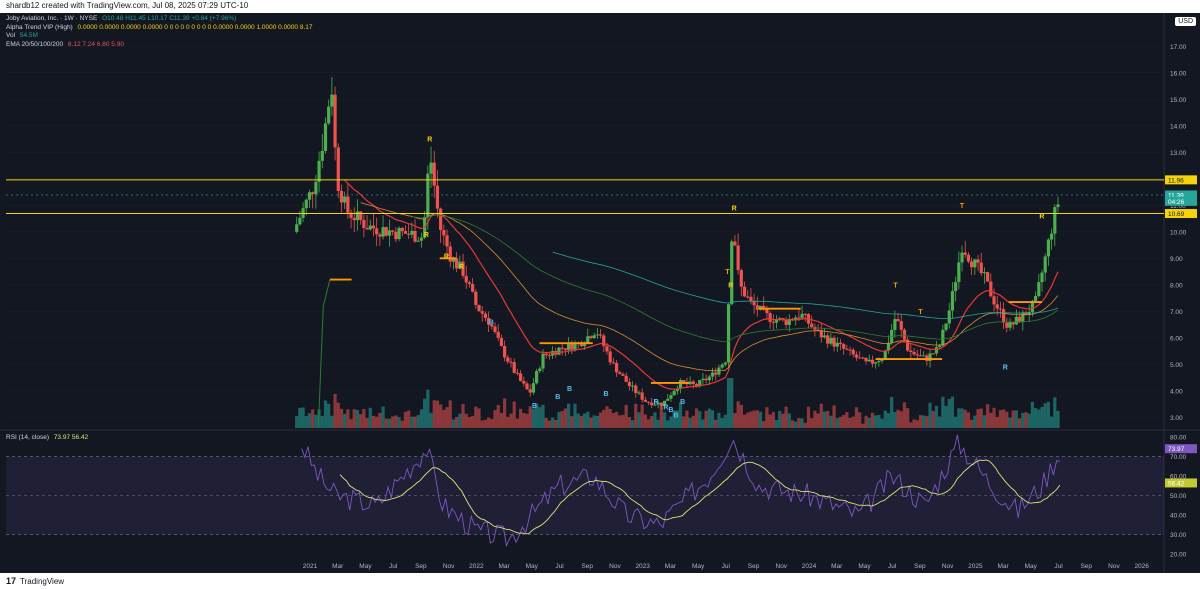 Image resolution: width=1200 pixels, height=589 pixels. Describe the element at coordinates (962, 206) in the screenshot. I see `signal-label: T` at that location.